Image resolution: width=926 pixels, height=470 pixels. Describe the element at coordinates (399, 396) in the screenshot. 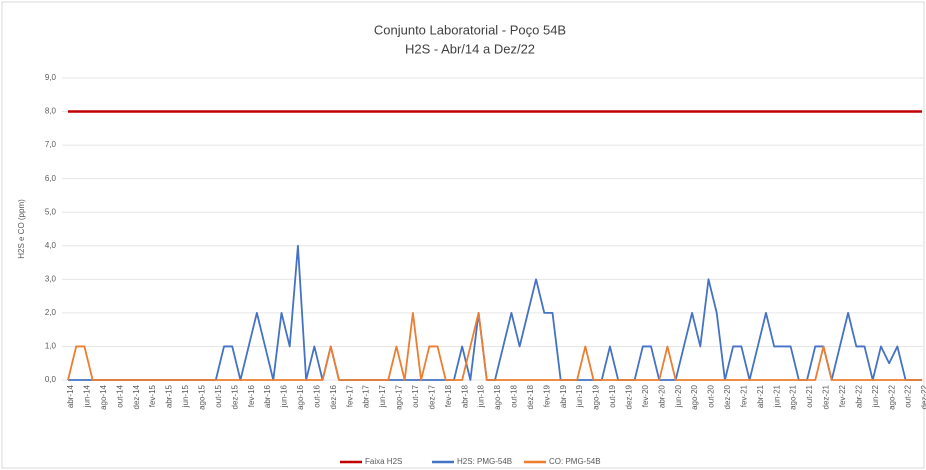

I see `x-tick-label: ago-17` at that location.